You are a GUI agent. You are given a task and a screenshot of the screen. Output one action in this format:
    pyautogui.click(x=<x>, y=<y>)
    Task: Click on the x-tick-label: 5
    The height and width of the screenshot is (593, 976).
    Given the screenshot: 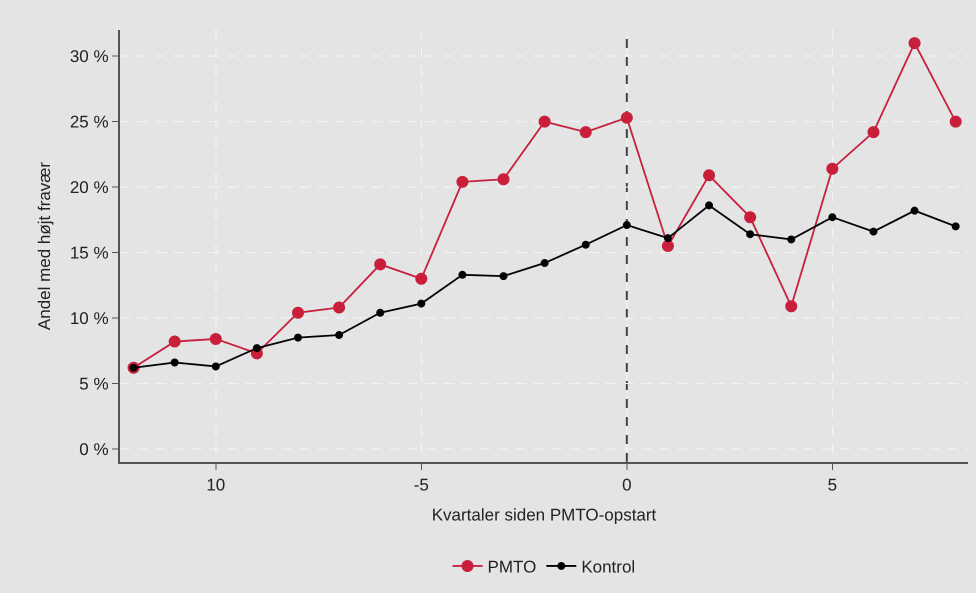 What is the action you would take?
    pyautogui.click(x=833, y=484)
    